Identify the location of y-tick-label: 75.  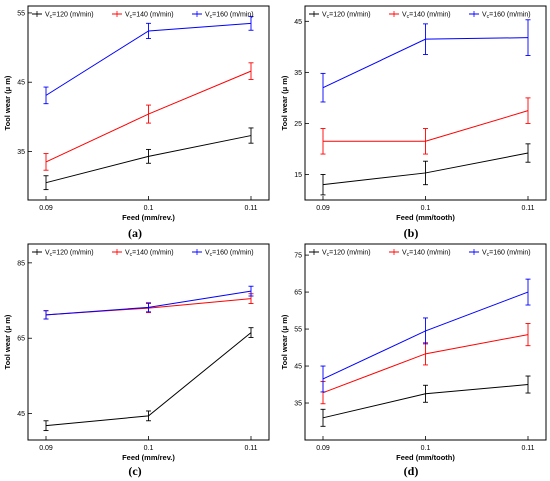
(298, 256).